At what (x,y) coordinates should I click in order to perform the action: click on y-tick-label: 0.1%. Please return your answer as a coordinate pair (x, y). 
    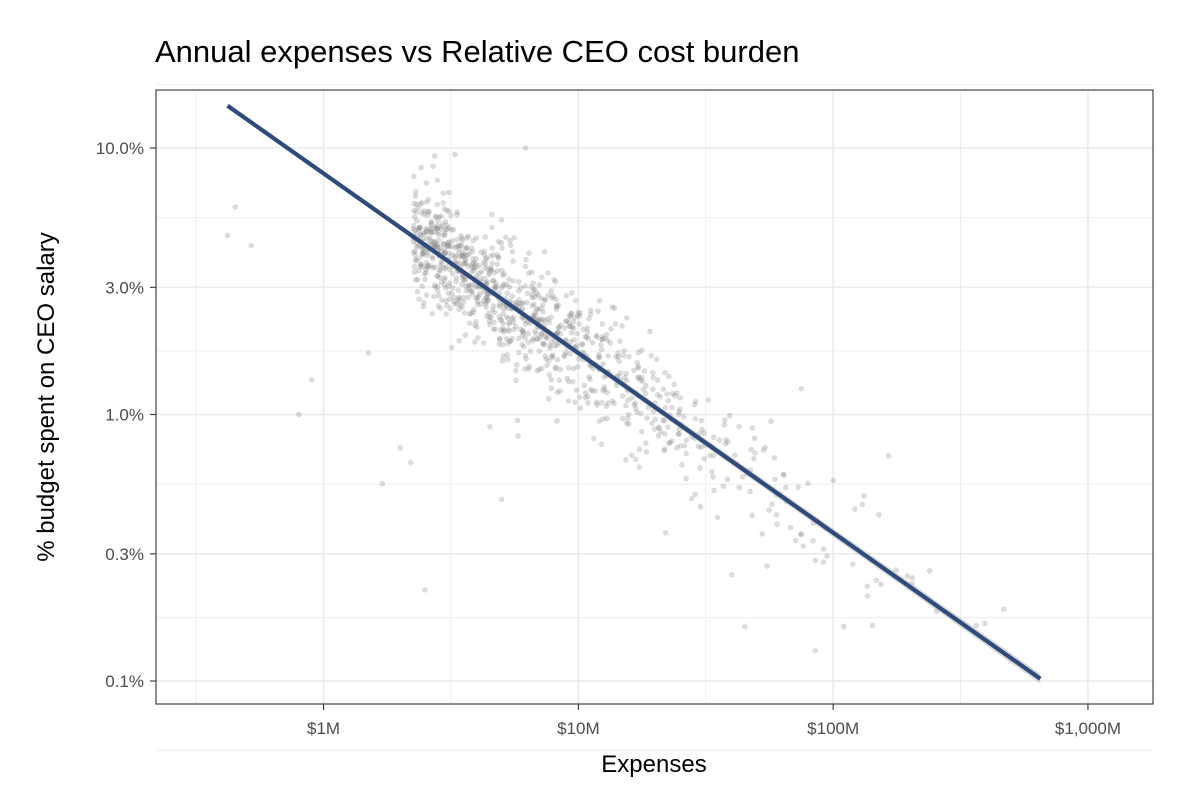
    Looking at the image, I should click on (124, 681).